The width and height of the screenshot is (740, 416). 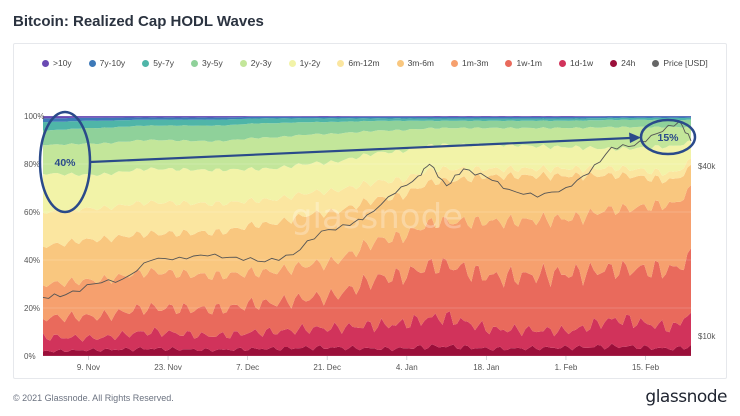 I want to click on legend-label: 24h, so click(x=628, y=63).